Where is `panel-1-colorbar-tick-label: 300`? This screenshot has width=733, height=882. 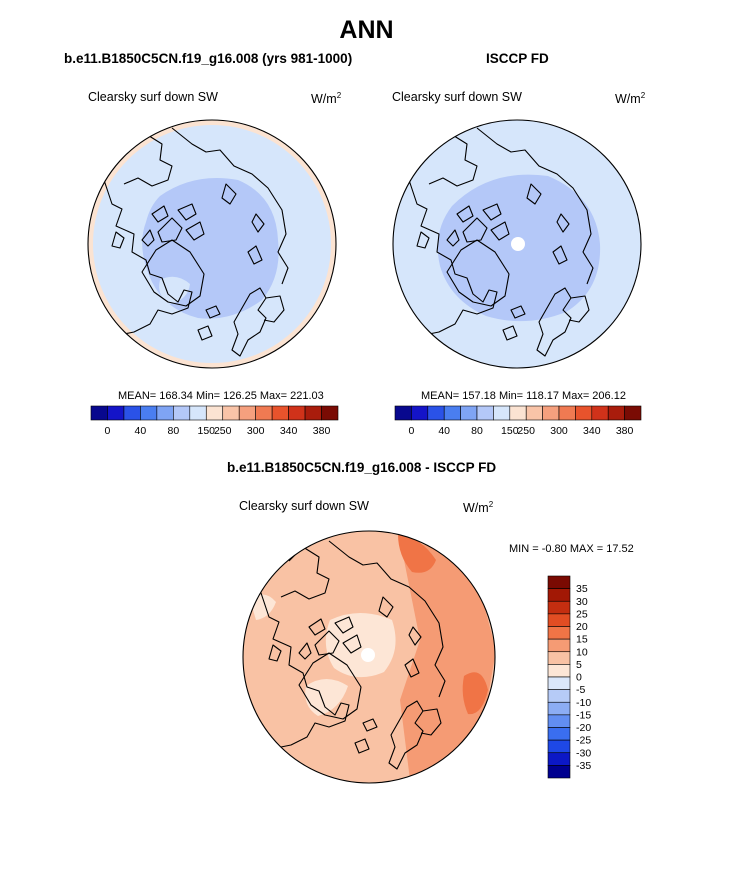
panel-1-colorbar-tick-label: 300 is located at coordinates (256, 431).